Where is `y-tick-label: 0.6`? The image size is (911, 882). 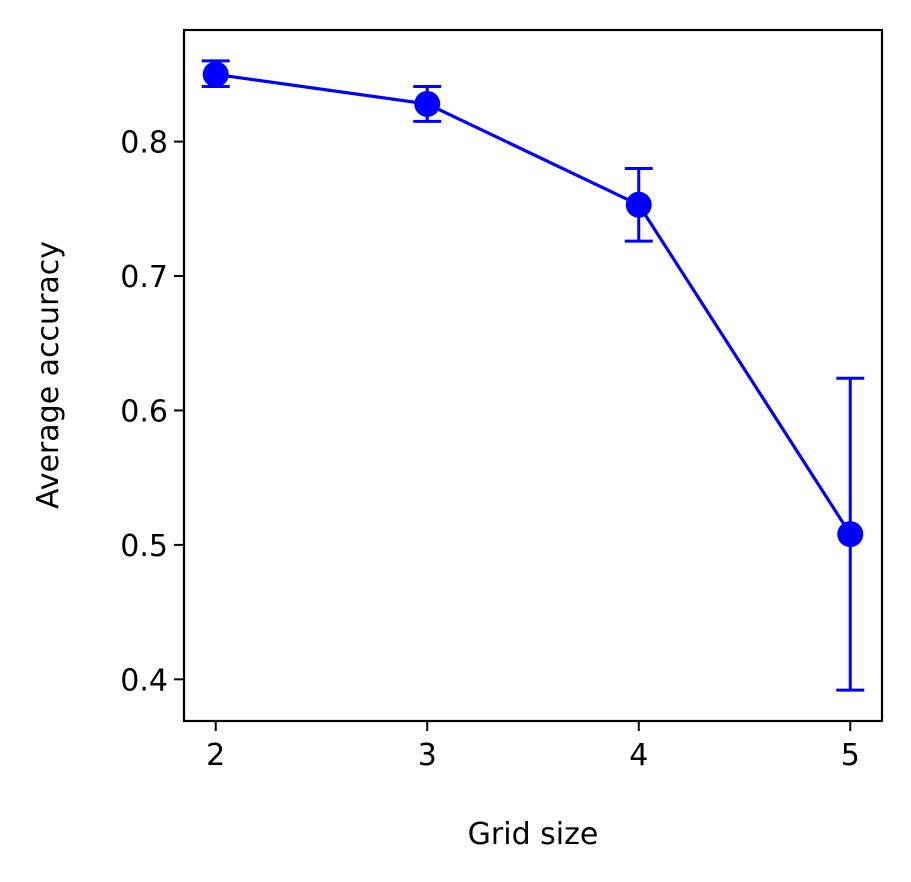
y-tick-label: 0.6 is located at coordinates (144, 411).